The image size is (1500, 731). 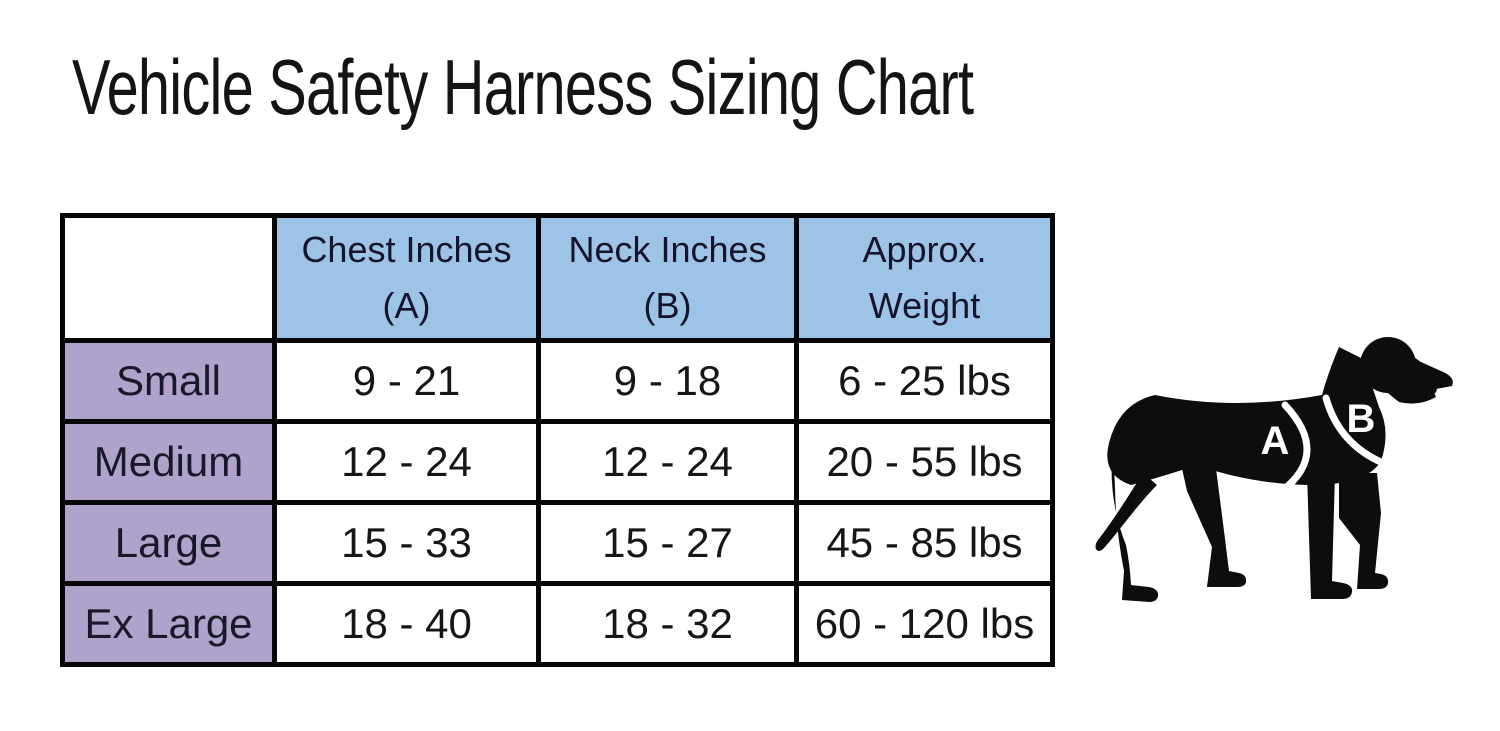 What do you see at coordinates (168, 278) in the screenshot?
I see `table-corner-spacer` at bounding box center [168, 278].